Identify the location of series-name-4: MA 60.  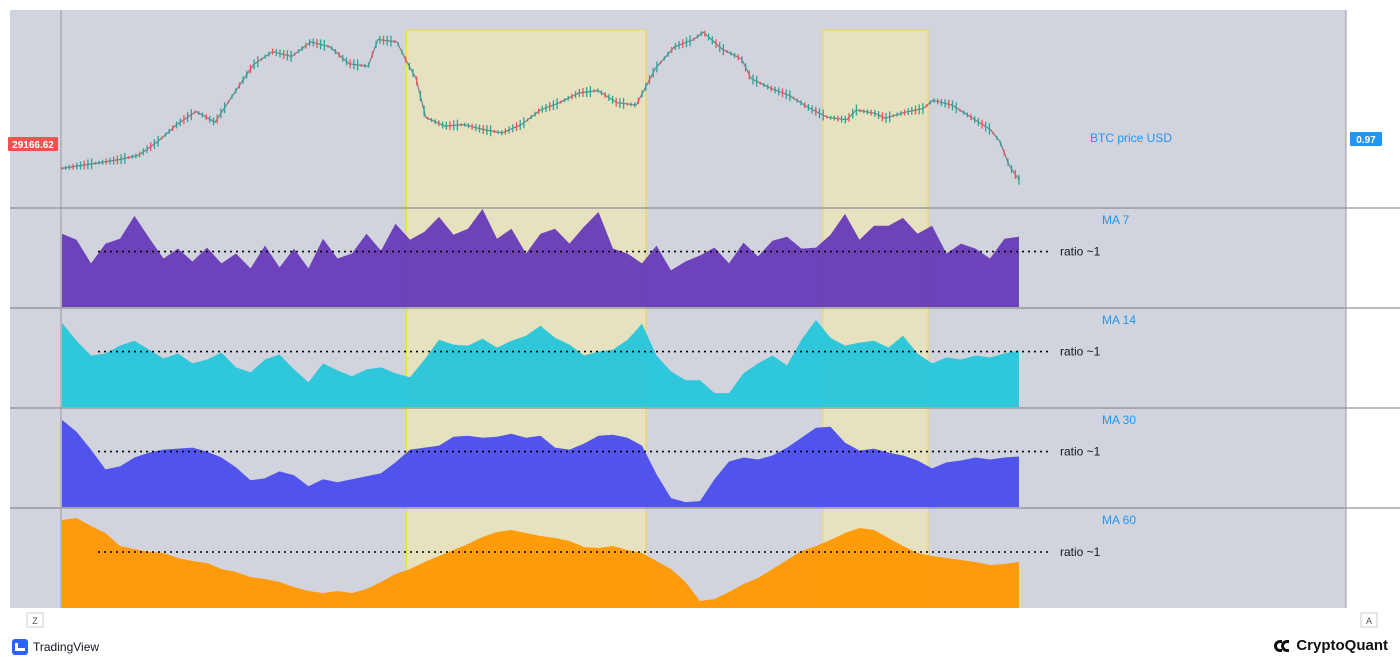
(1119, 520).